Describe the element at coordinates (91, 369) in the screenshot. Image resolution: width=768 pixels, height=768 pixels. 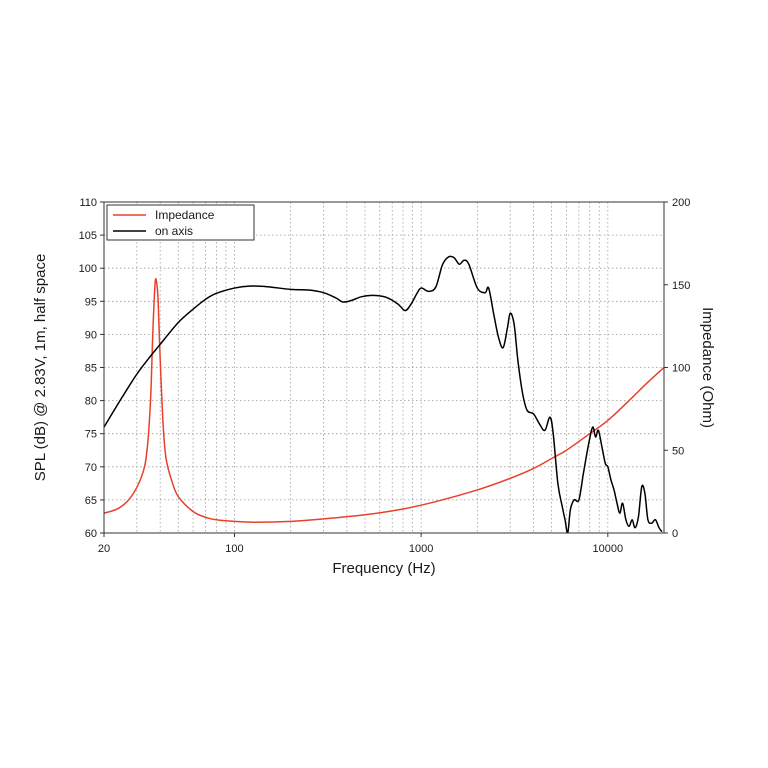
I see `left-tick-label: 85` at that location.